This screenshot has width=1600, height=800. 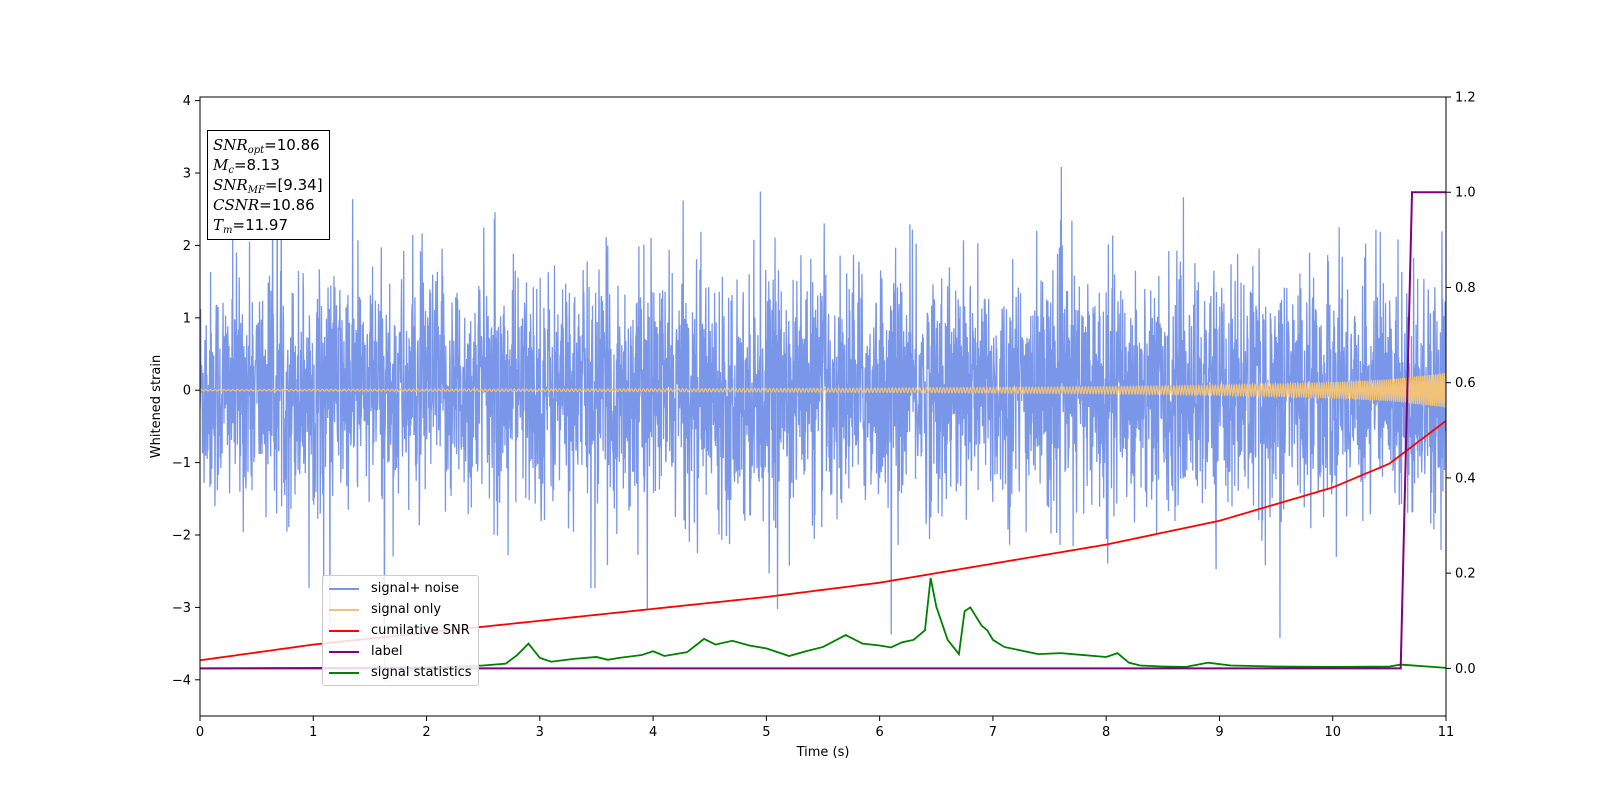 What do you see at coordinates (1465, 193) in the screenshot?
I see `y-right-tick-label: 1.0` at bounding box center [1465, 193].